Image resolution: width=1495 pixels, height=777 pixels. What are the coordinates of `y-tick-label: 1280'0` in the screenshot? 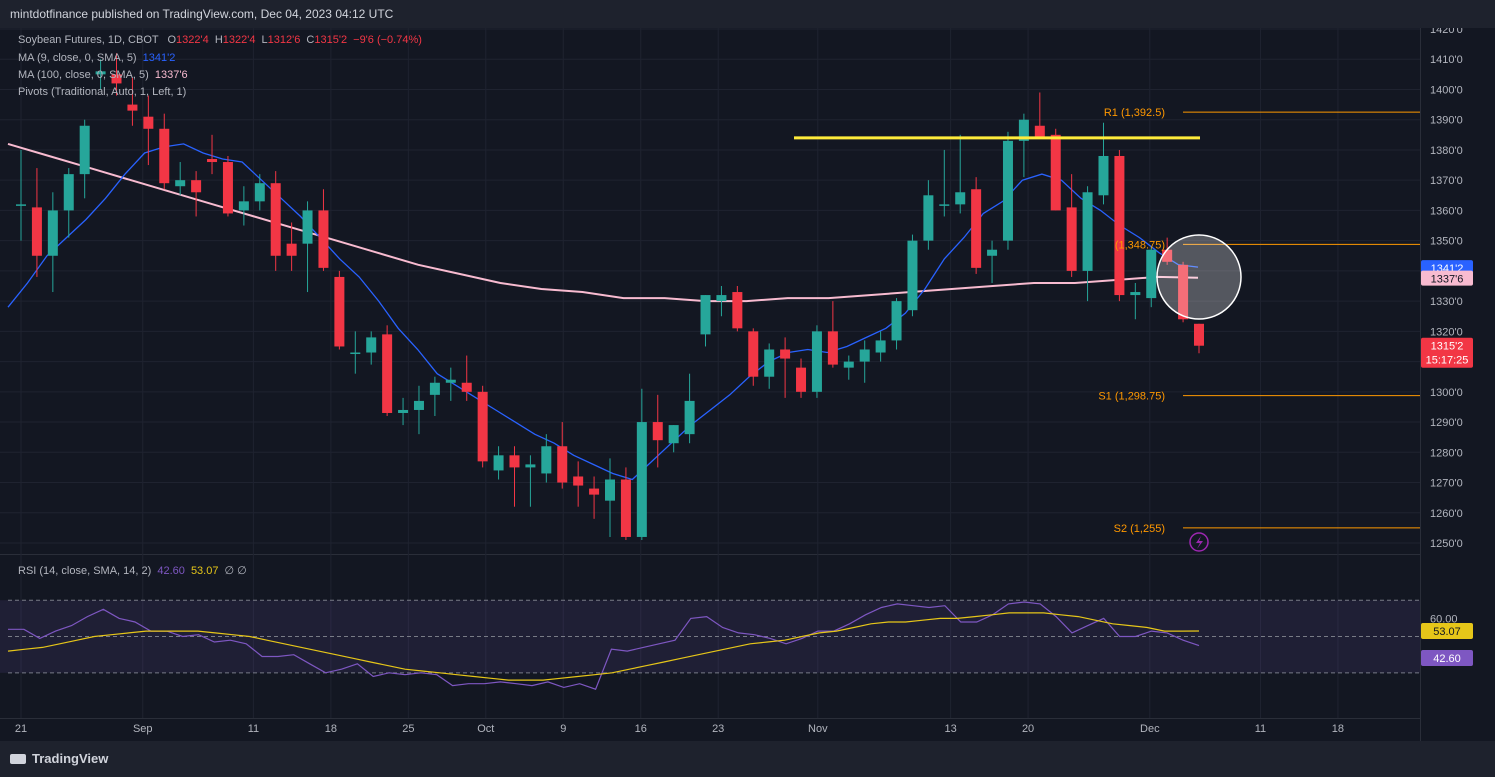 It's located at (1446, 453).